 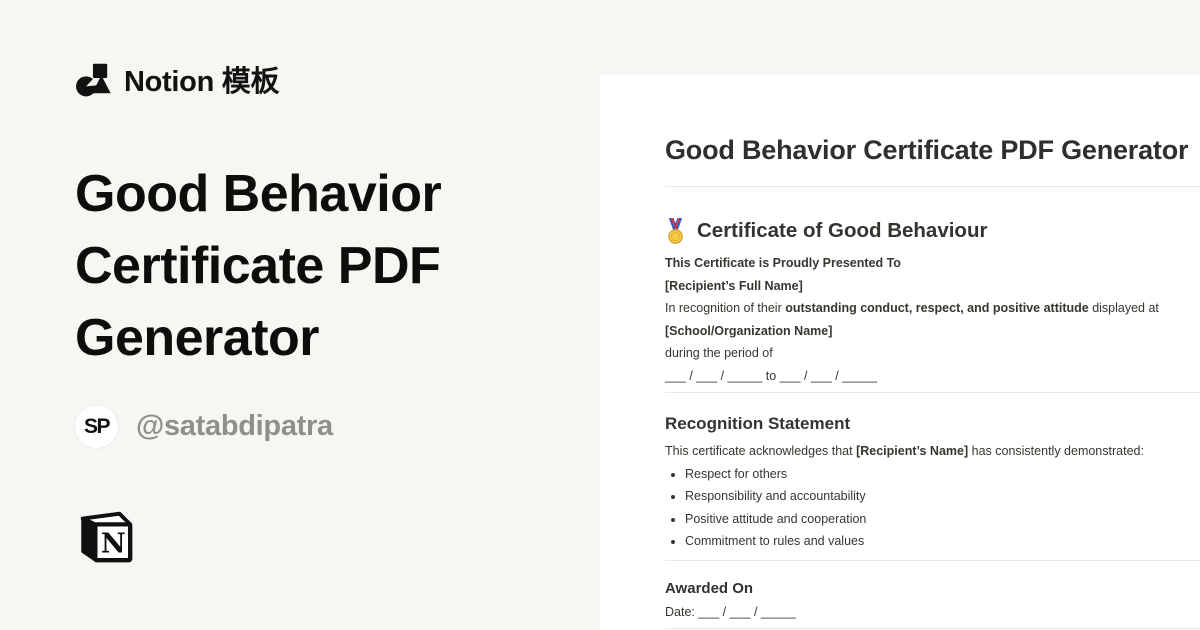 I want to click on brand: Notion 模板, so click(x=177, y=79).